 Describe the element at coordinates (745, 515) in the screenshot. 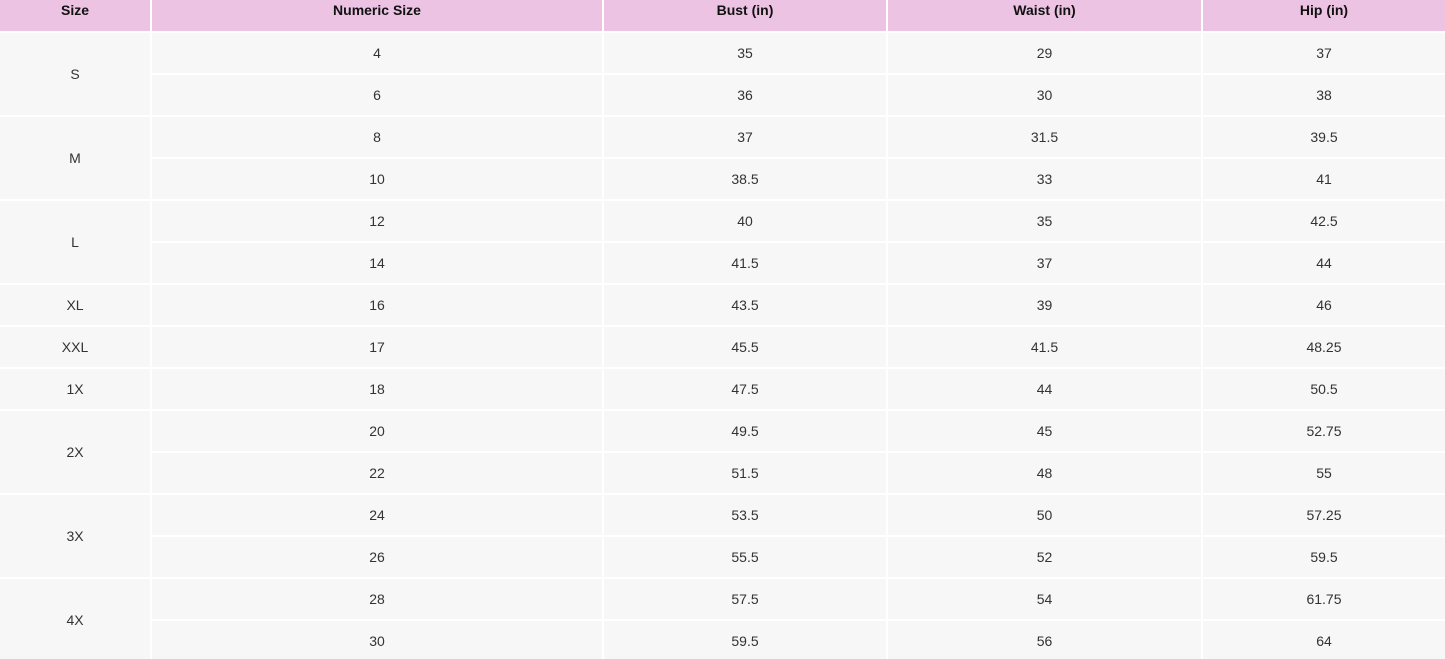

I see `value-cell: 53.5` at that location.